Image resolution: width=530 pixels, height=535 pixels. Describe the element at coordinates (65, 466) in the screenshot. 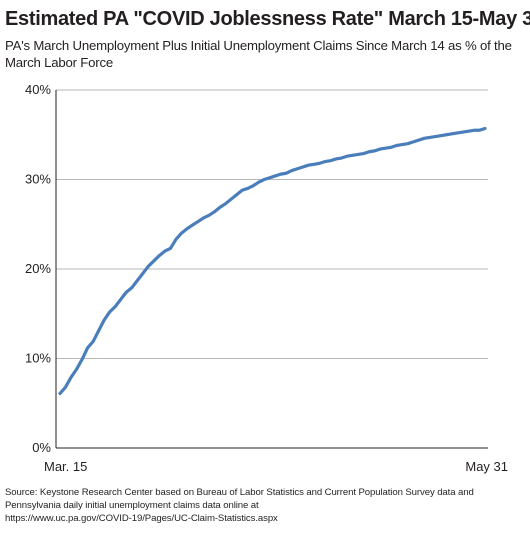

I see `x-tick-label-0: Mar. 15` at that location.